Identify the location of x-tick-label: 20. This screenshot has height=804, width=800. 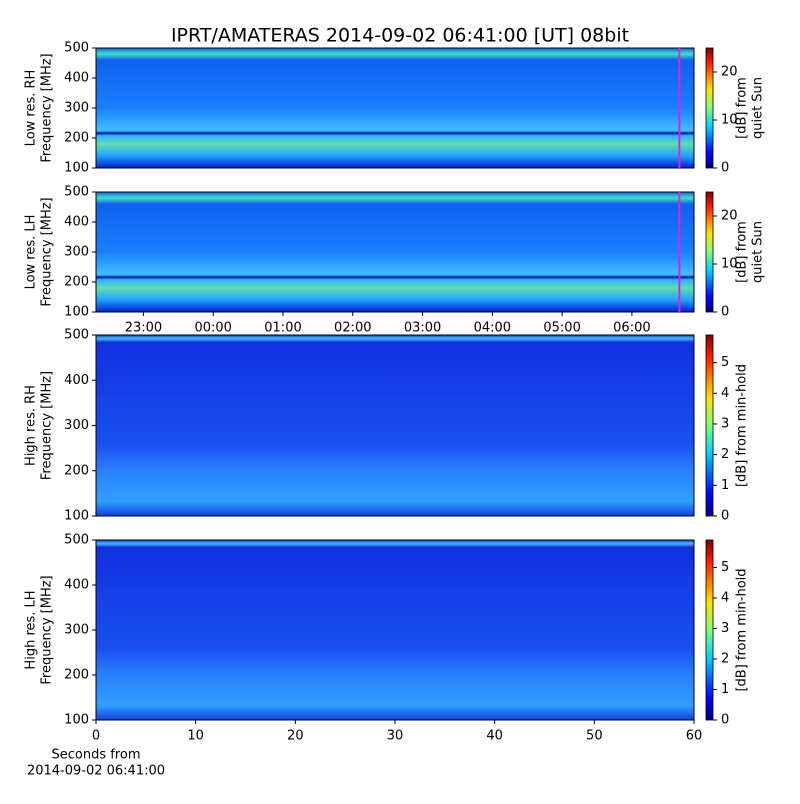
(295, 736).